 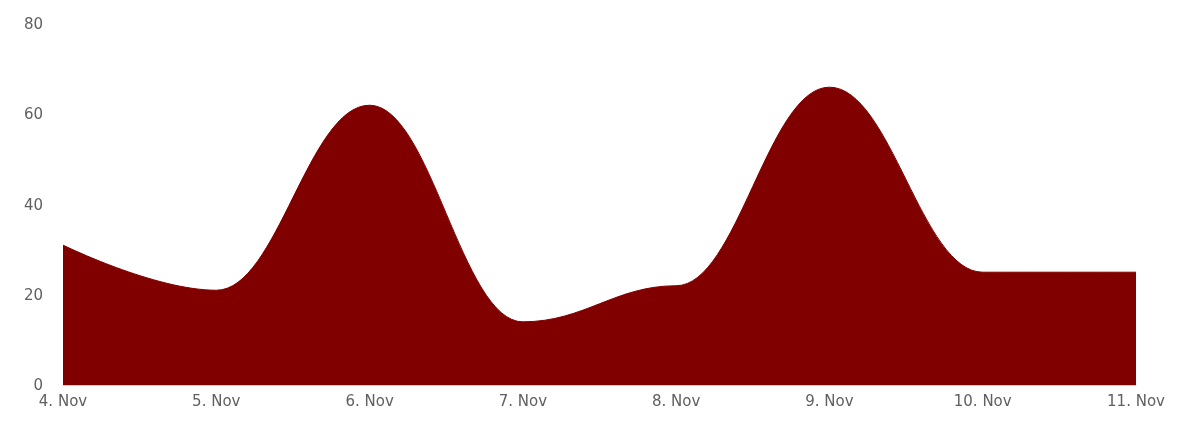 What do you see at coordinates (369, 400) in the screenshot?
I see `x-tick-label: 6. Nov` at bounding box center [369, 400].